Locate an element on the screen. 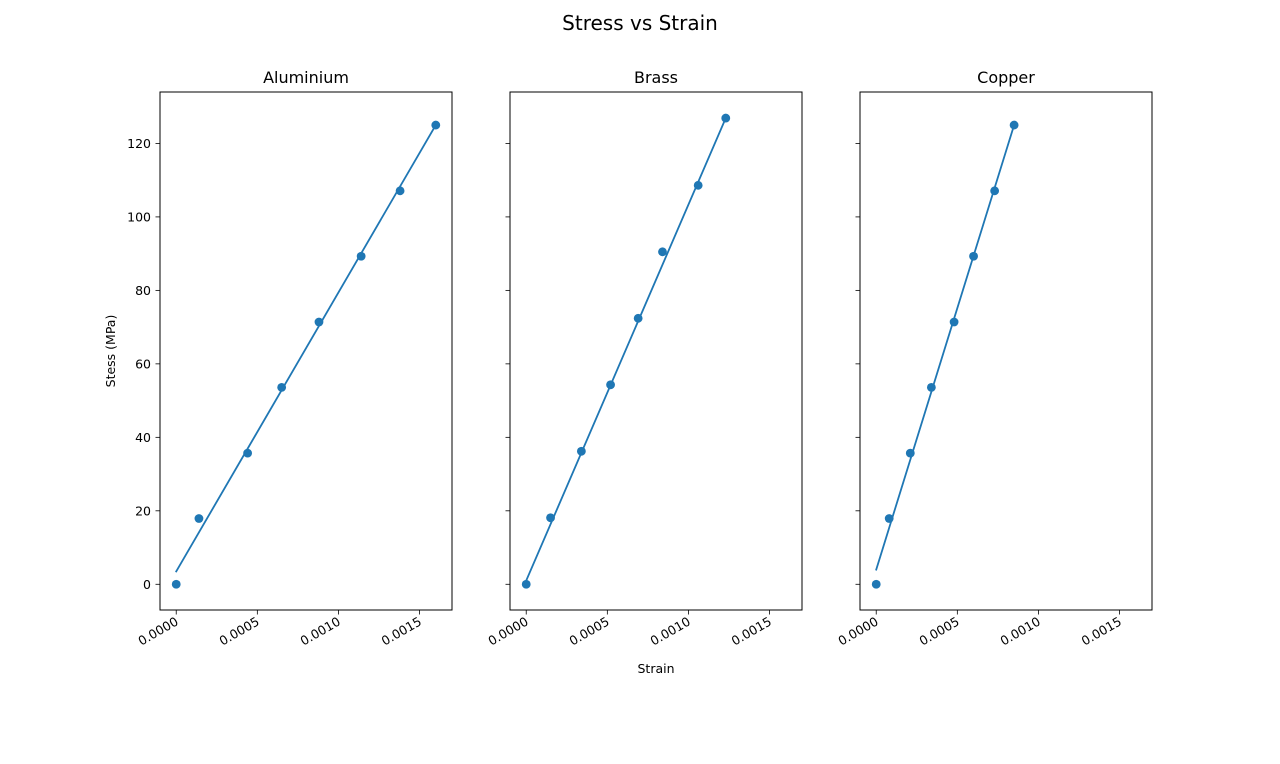  y-tick-label: 60 is located at coordinates (143, 363).